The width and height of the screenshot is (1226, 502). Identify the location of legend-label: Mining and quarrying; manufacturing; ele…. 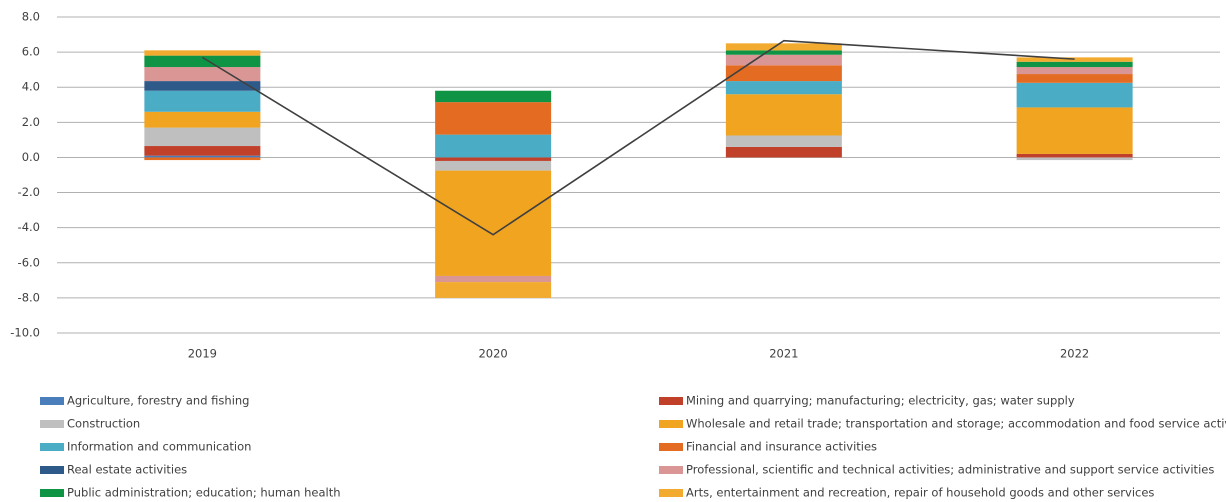
(880, 401).